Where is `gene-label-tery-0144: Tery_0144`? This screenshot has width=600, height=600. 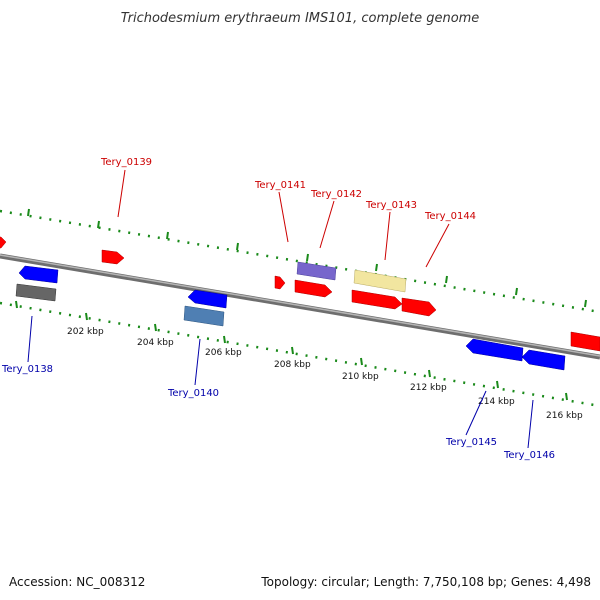
gene-label-tery-0144: Tery_0144 is located at coordinates (450, 216).